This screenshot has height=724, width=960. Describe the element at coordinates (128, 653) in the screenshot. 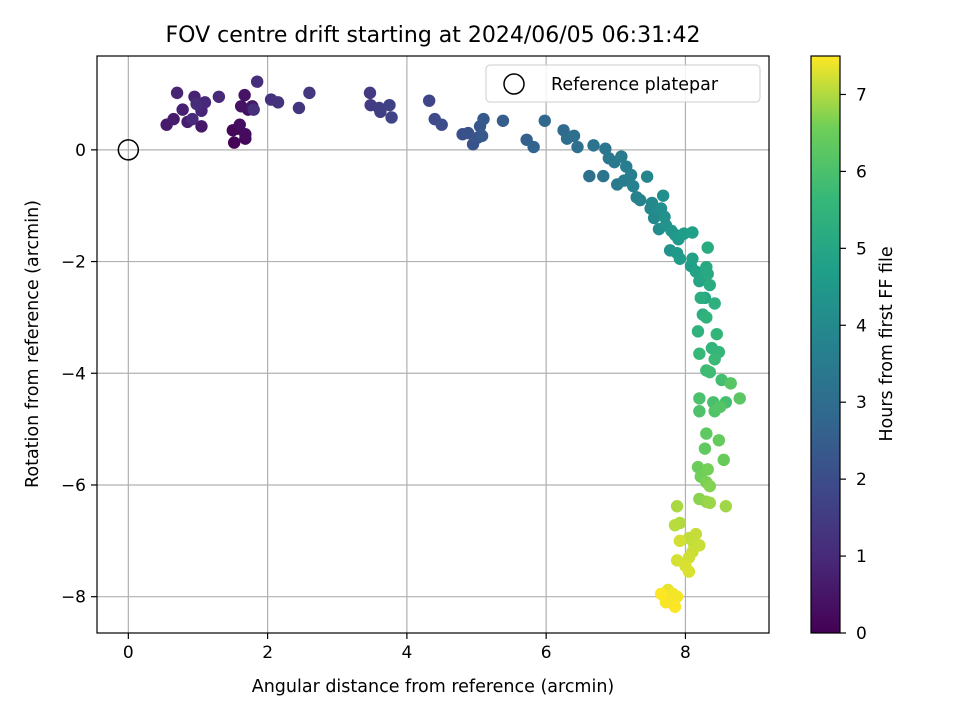

I see `x-tick-label: 0` at that location.